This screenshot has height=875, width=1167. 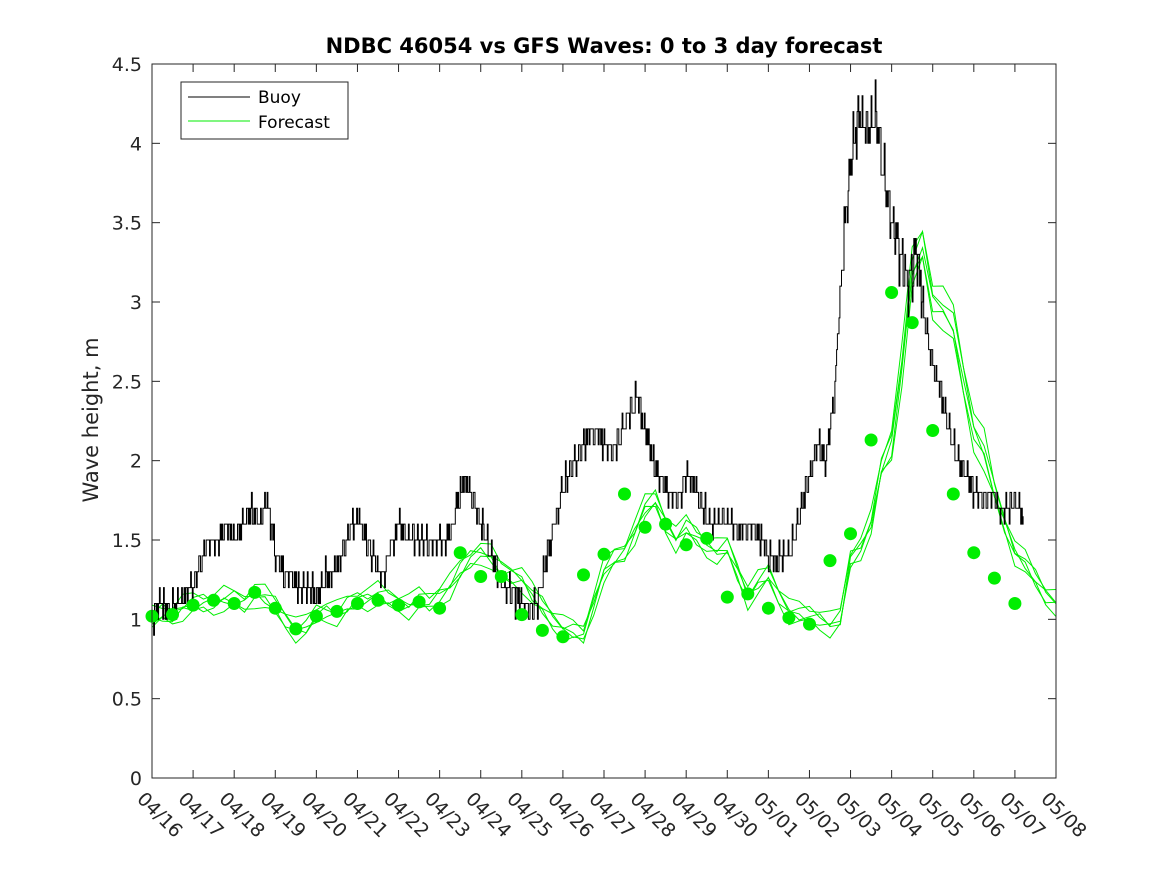 What do you see at coordinates (91, 419) in the screenshot?
I see `y-axis-label: Wave height, m` at bounding box center [91, 419].